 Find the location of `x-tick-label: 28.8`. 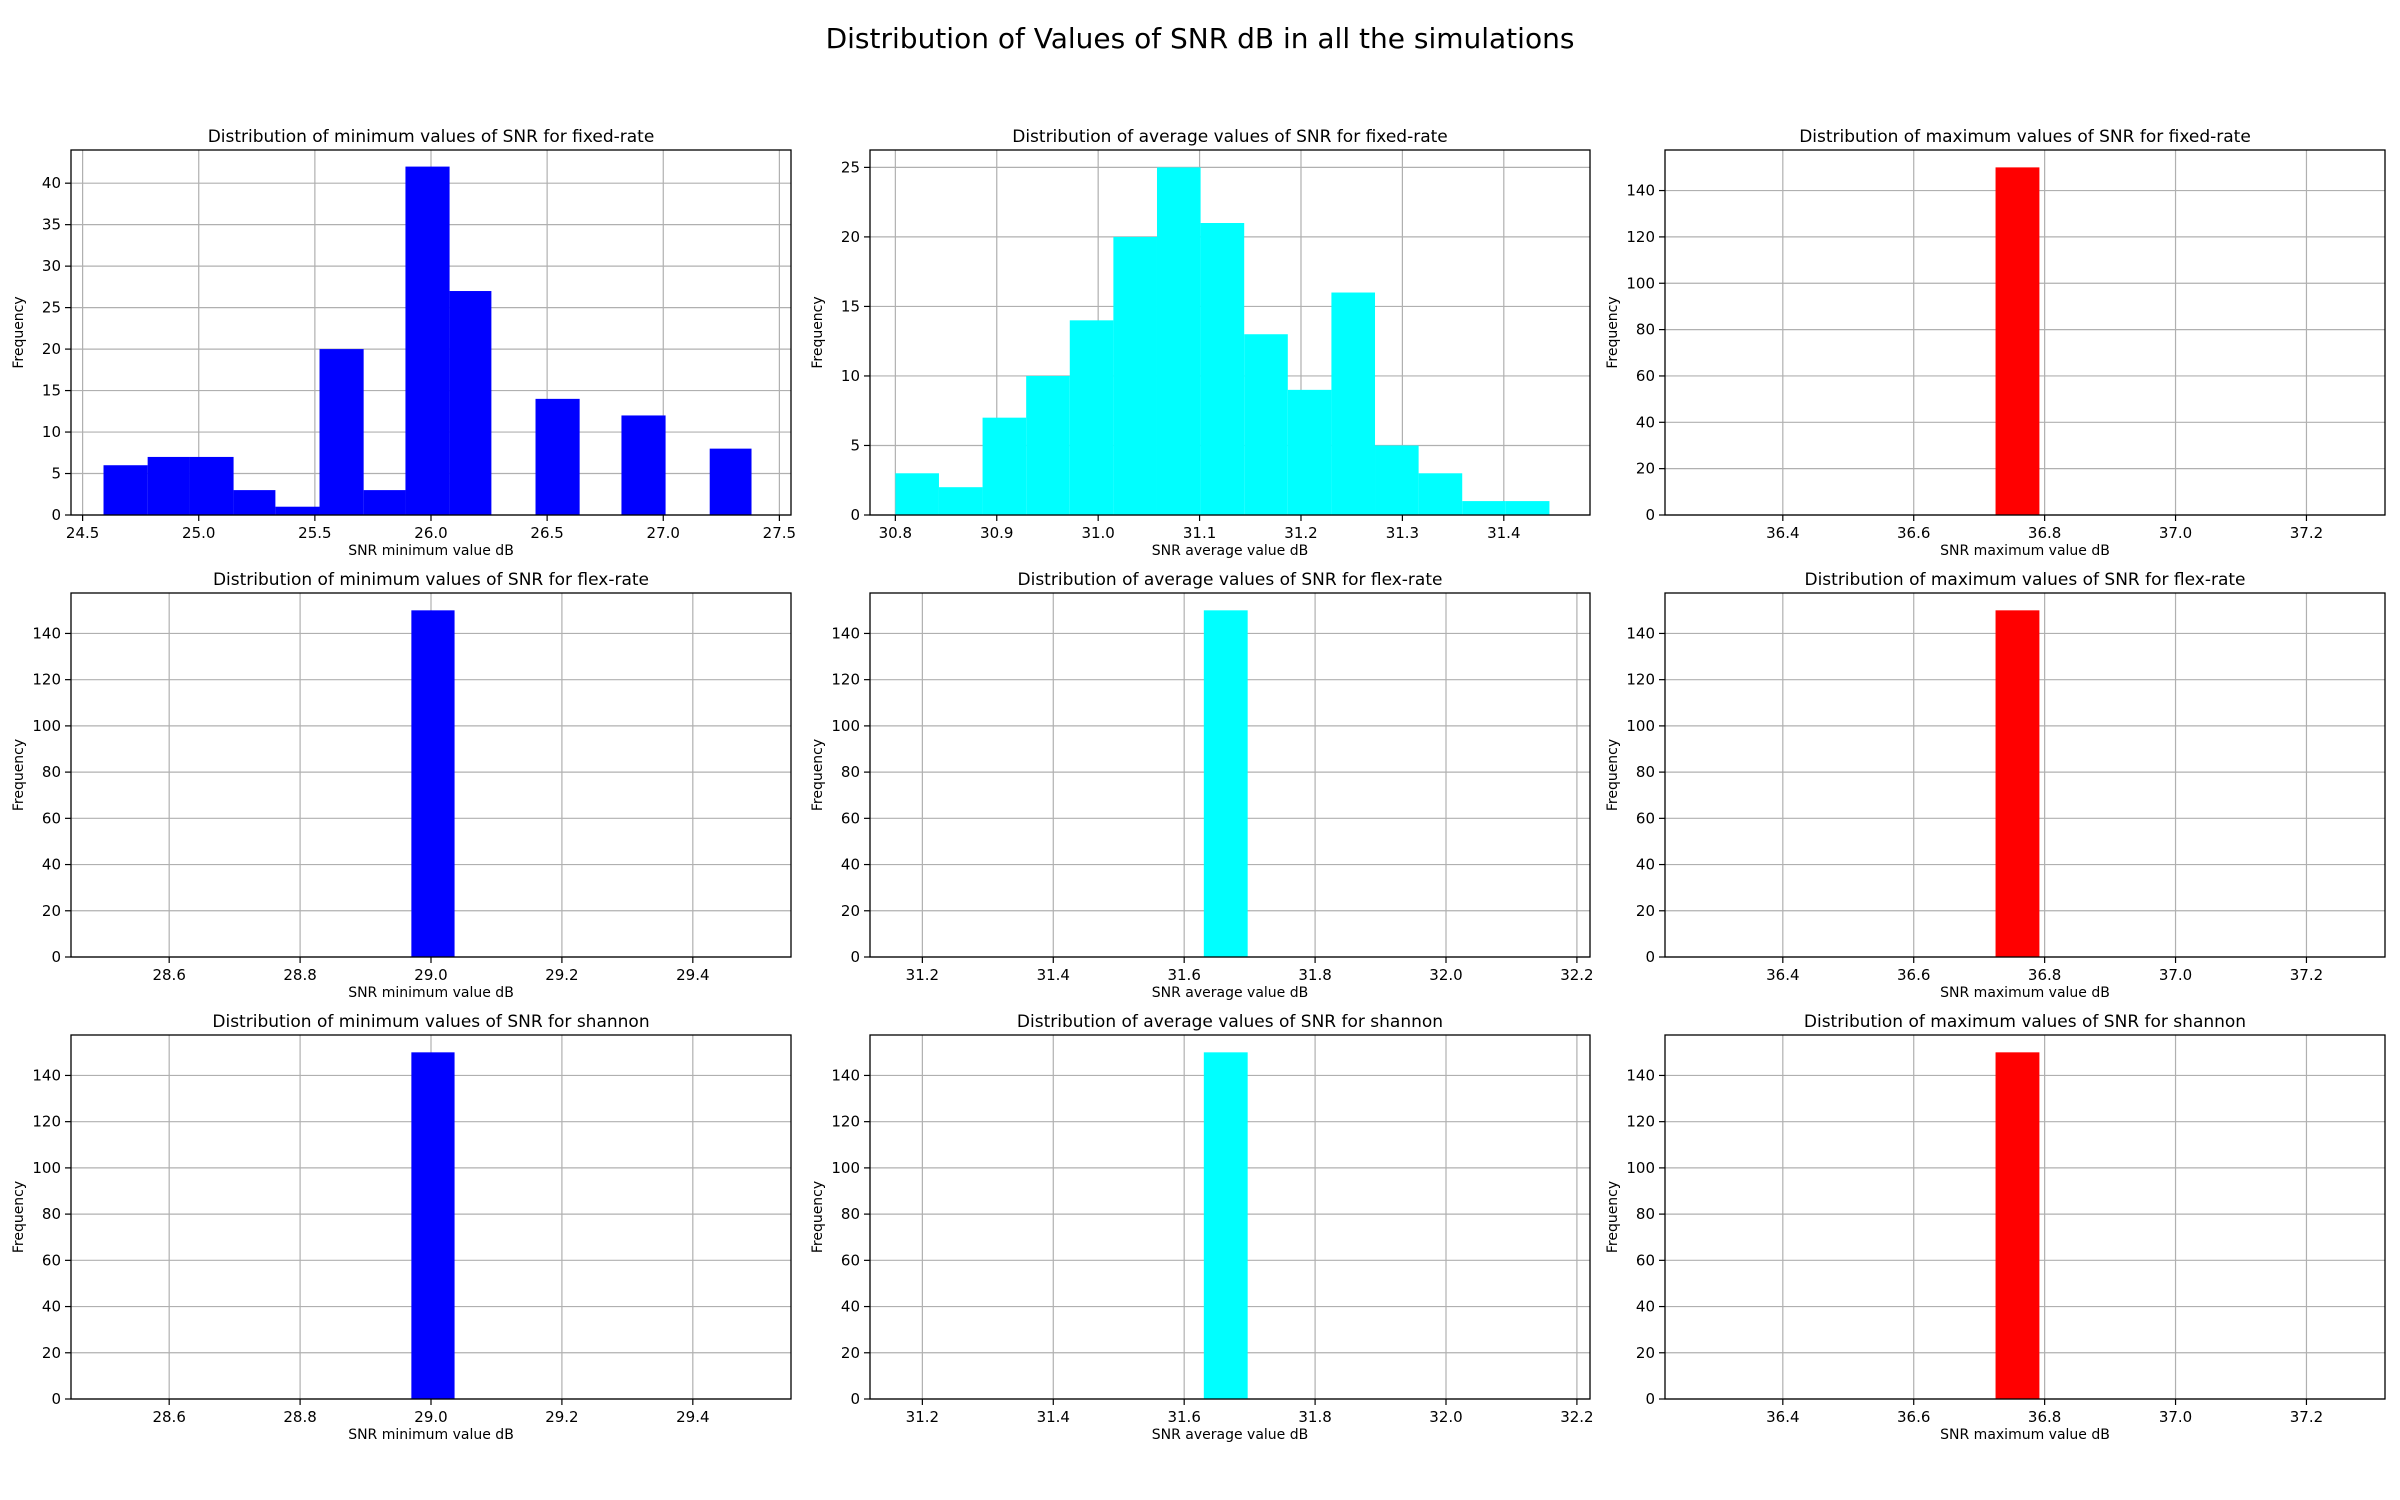

x-tick-label: 28.8 is located at coordinates (299, 1417).